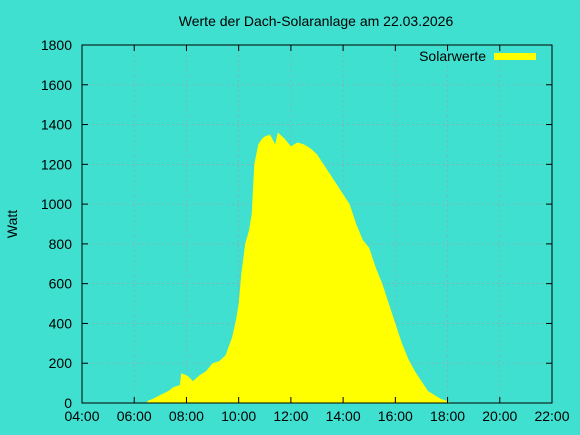  What do you see at coordinates (56, 85) in the screenshot?
I see `y-tick-label: 1600` at bounding box center [56, 85].